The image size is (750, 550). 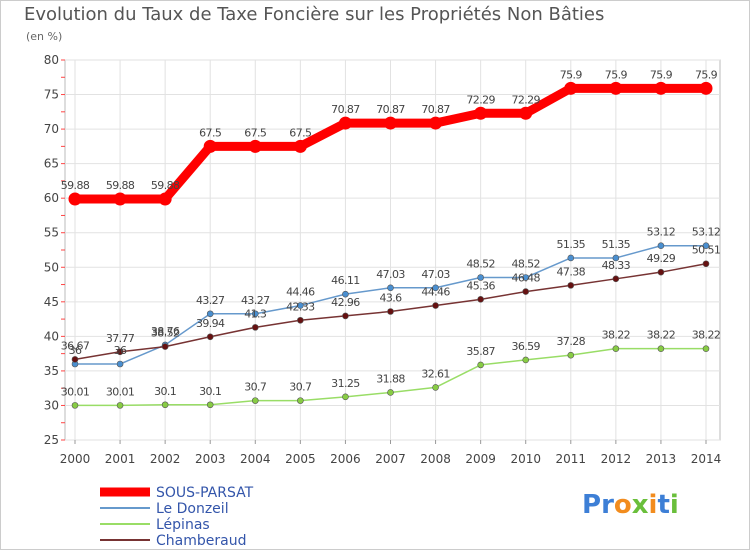 What do you see at coordinates (192, 509) in the screenshot?
I see `legend-label: Le Donzeil` at bounding box center [192, 509].